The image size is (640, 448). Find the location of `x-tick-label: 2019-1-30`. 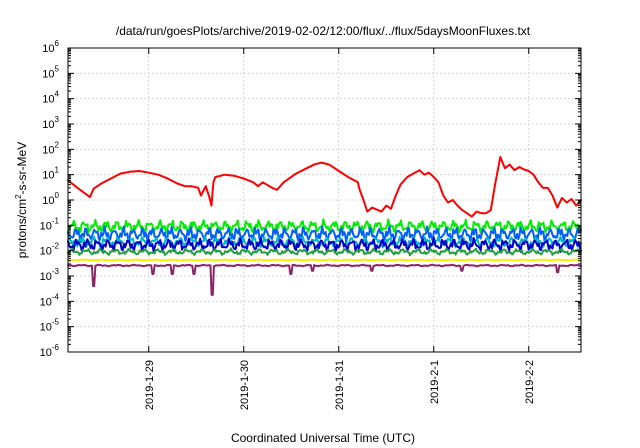

x-tick-label: 2019-1-30 is located at coordinates (245, 385).